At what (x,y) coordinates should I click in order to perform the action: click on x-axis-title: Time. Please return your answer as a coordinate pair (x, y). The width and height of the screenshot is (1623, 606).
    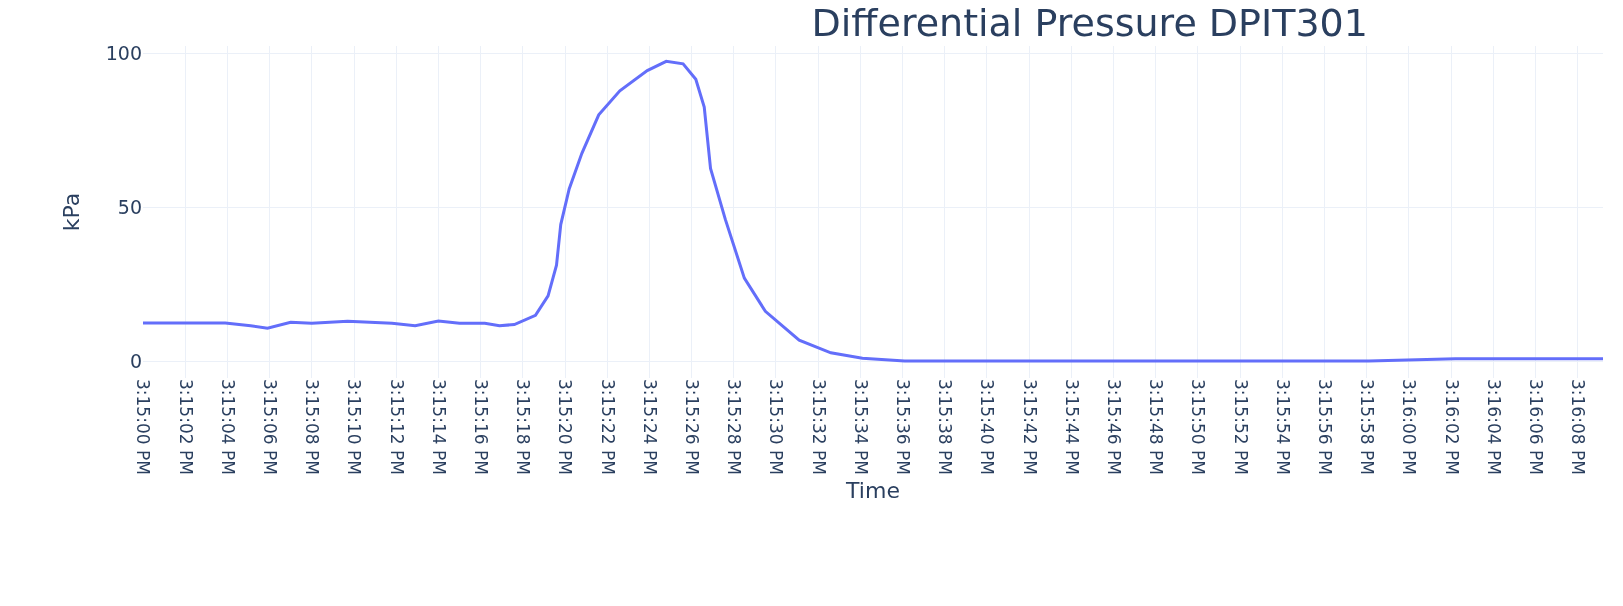
    Looking at the image, I should click on (872, 490).